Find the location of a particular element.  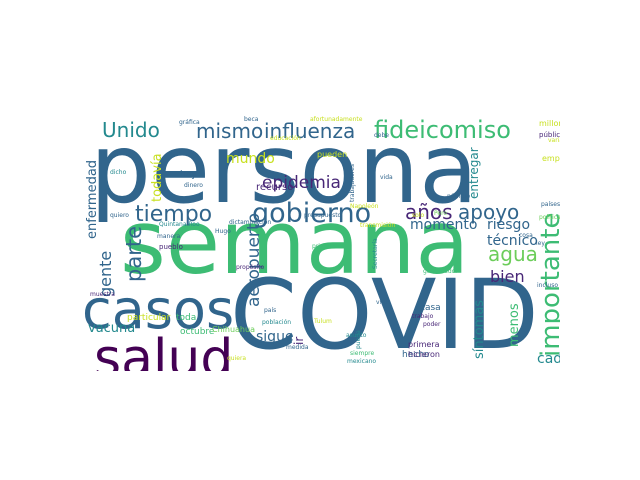

word-influenza: influenza is located at coordinates (310, 131).